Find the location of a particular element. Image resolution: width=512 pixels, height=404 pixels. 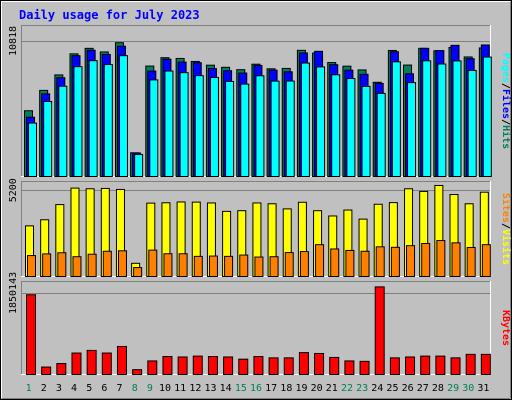

chart-title: Daily usage for July 2023 is located at coordinates (109, 15).